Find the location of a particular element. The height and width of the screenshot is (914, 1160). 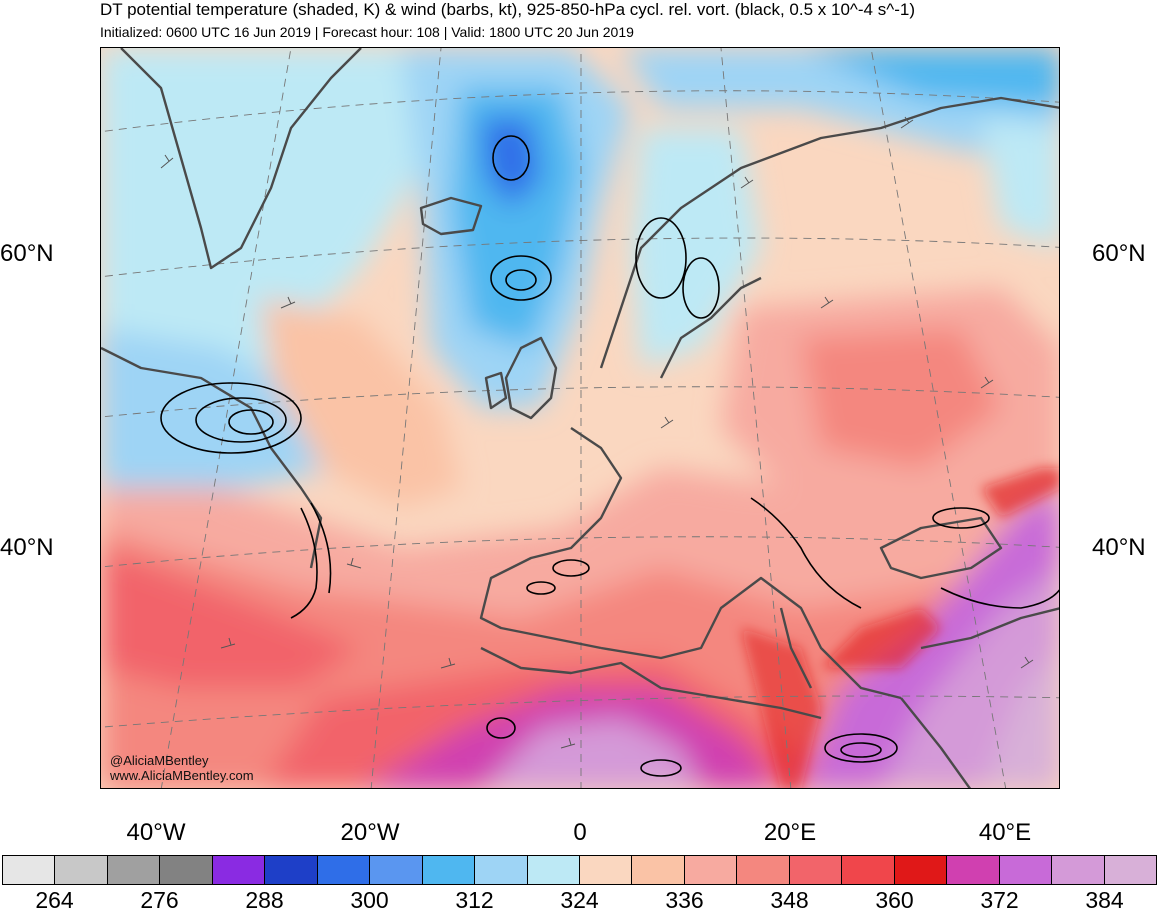

colorbar-tick-label: 384 is located at coordinates (1104, 900).